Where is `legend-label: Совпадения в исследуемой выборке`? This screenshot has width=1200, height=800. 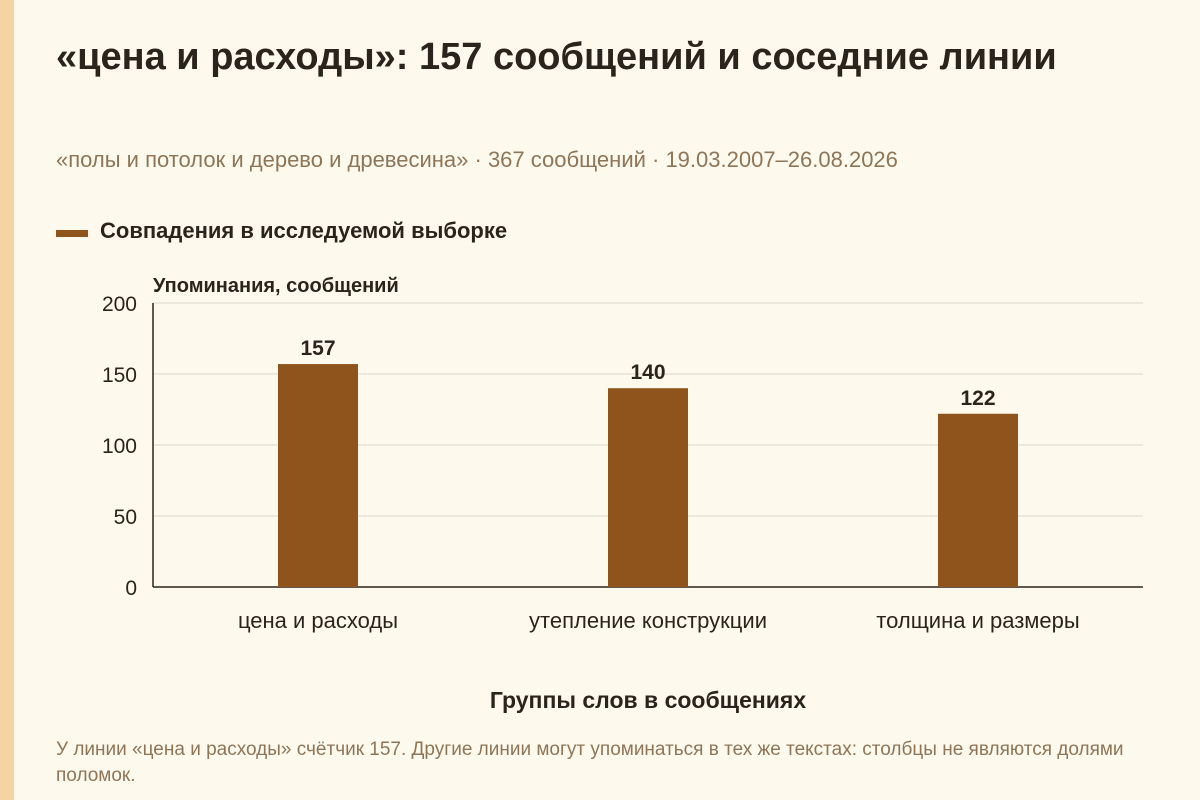
legend-label: Совпадения в исследуемой выборке is located at coordinates (304, 230).